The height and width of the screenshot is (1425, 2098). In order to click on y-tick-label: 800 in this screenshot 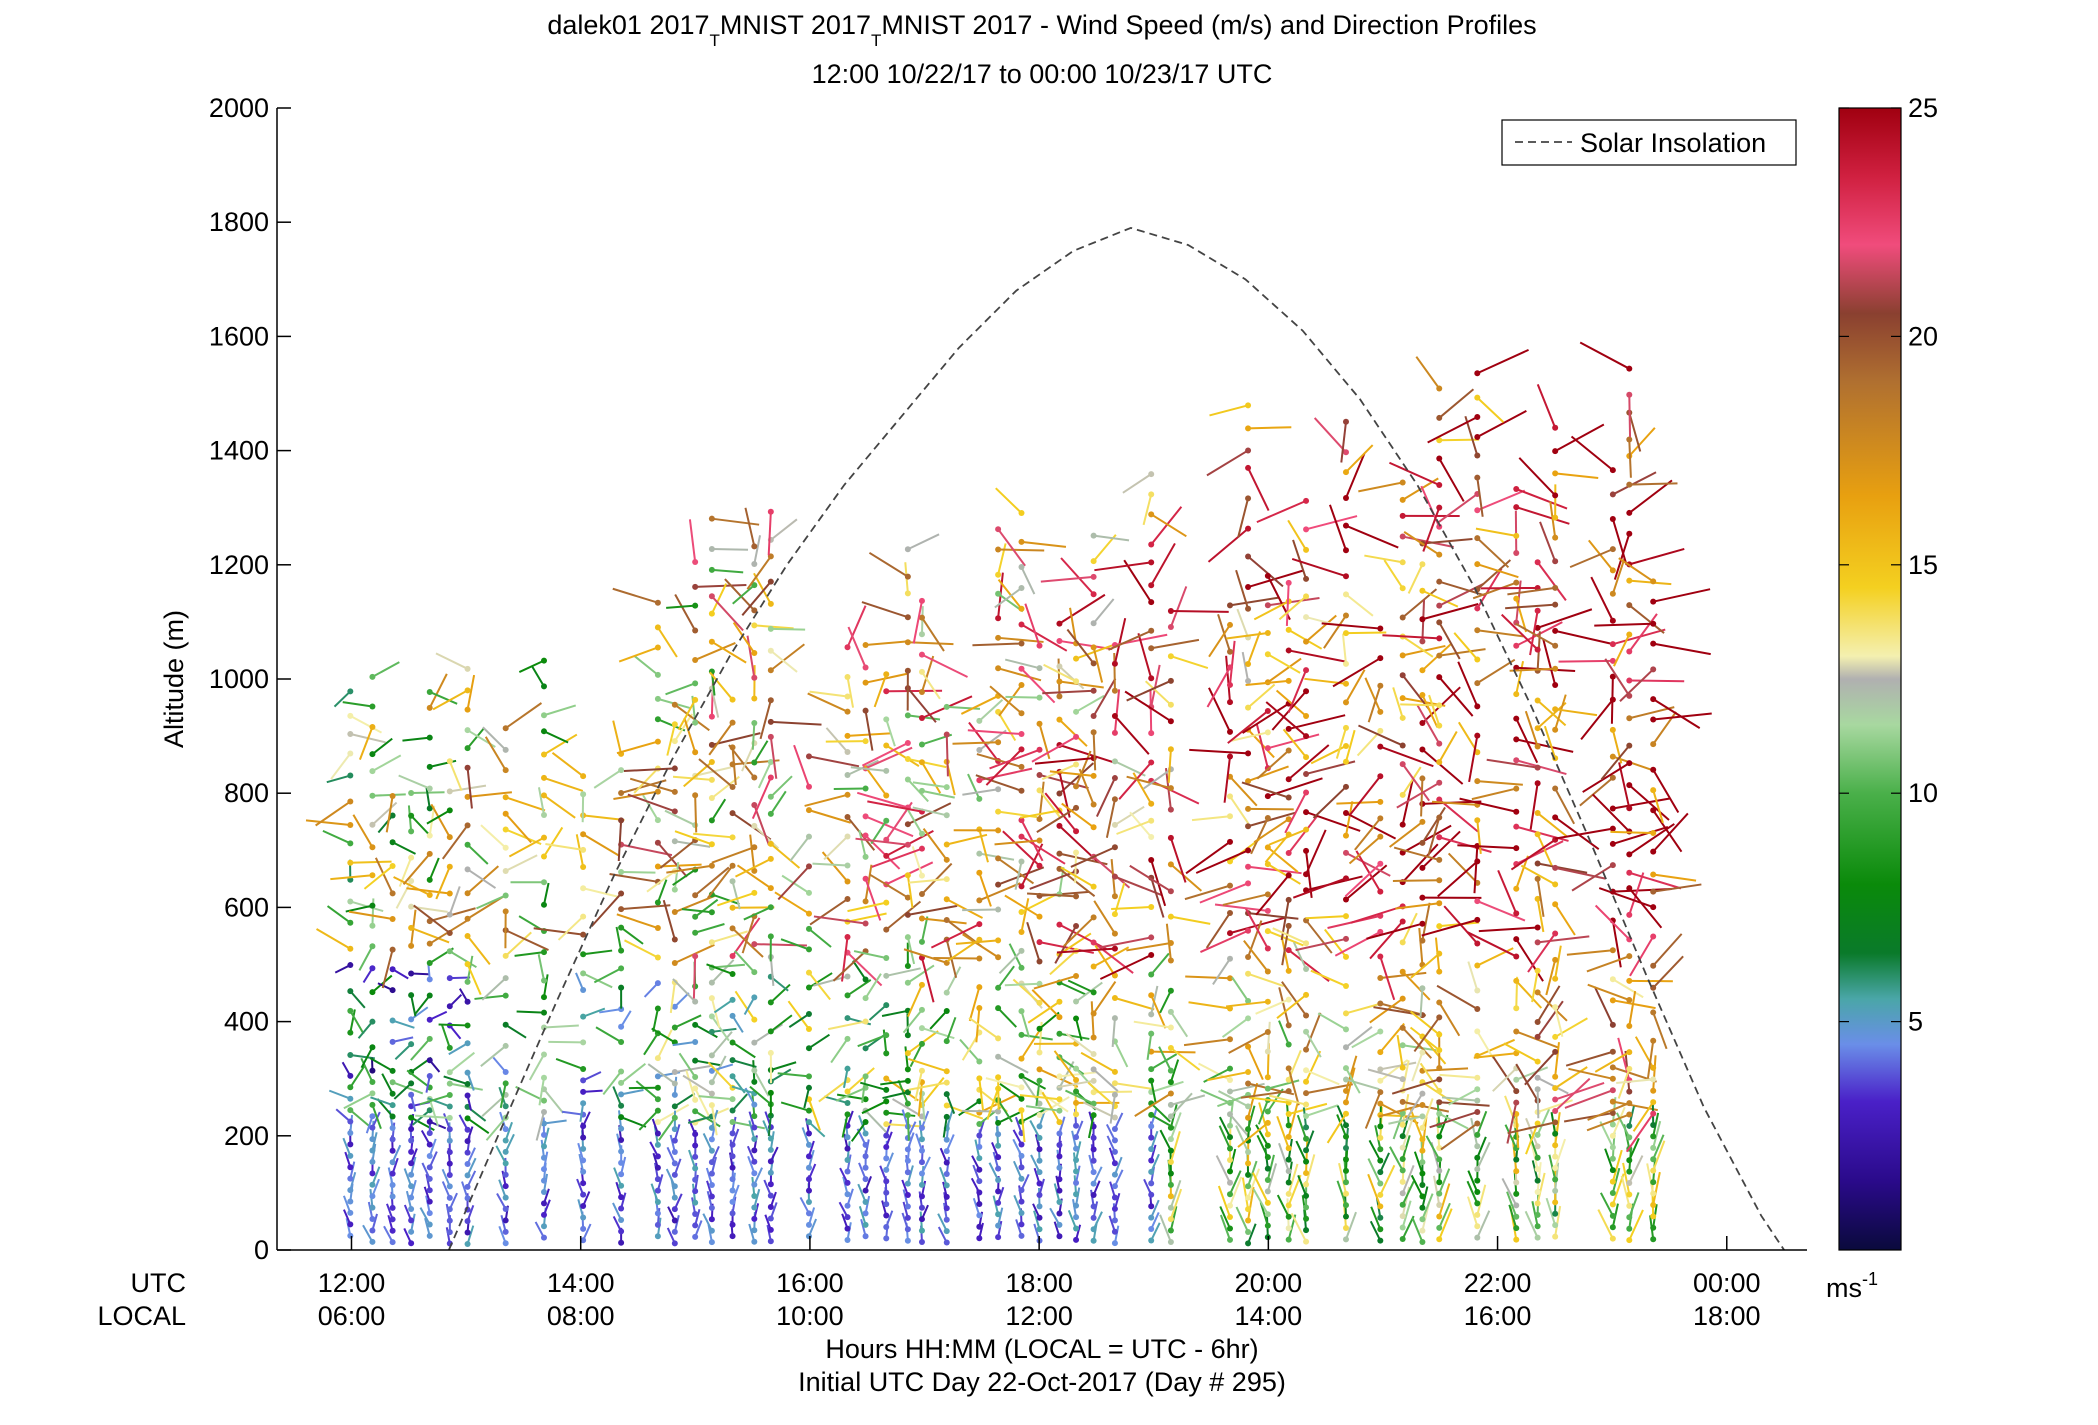, I will do `click(246, 793)`.